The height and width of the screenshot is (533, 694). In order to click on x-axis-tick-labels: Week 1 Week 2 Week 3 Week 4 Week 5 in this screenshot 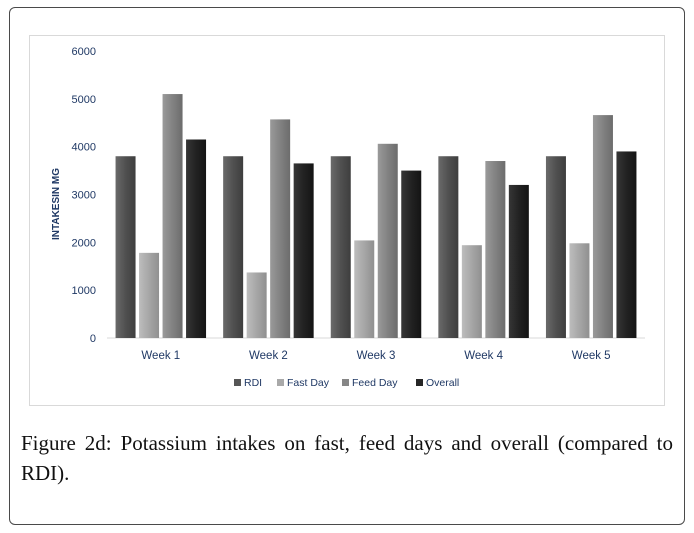, I will do `click(375, 356)`.